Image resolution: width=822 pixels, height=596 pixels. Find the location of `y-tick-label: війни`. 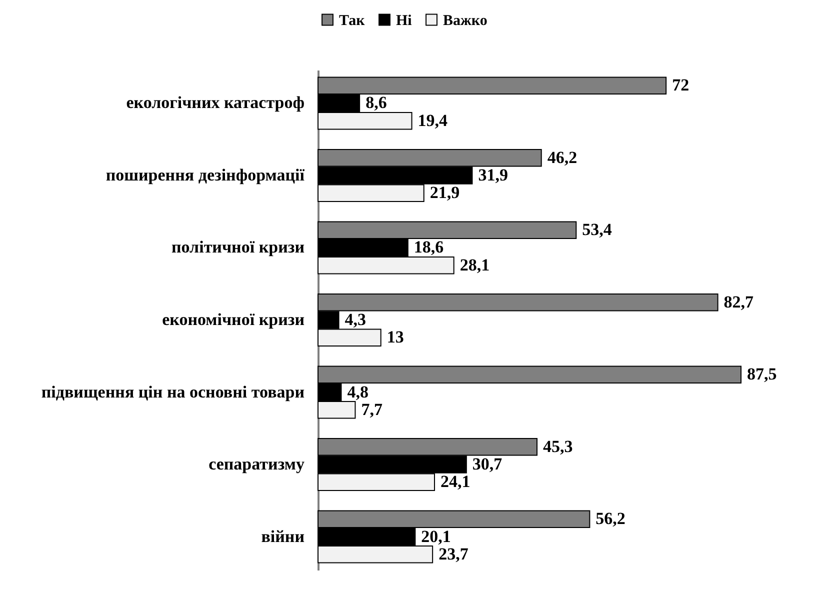

y-tick-label: війни is located at coordinates (283, 536).